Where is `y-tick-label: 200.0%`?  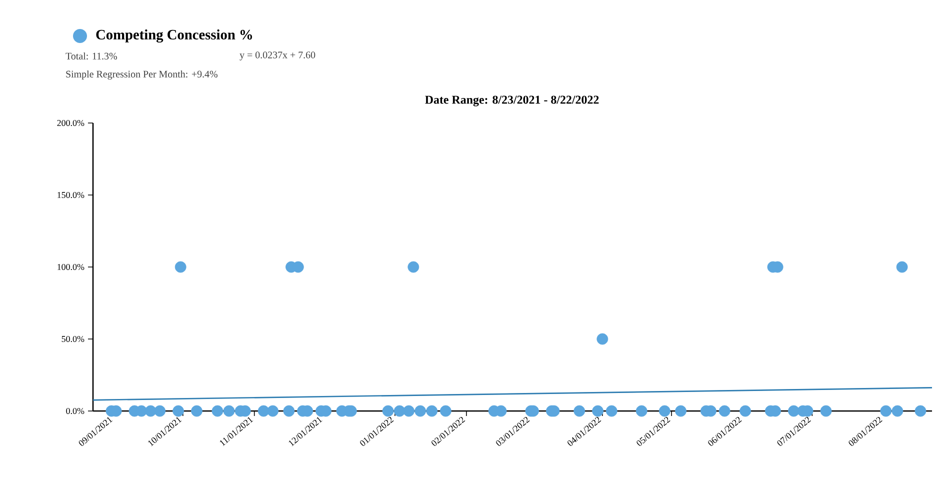
y-tick-label: 200.0% is located at coordinates (70, 123).